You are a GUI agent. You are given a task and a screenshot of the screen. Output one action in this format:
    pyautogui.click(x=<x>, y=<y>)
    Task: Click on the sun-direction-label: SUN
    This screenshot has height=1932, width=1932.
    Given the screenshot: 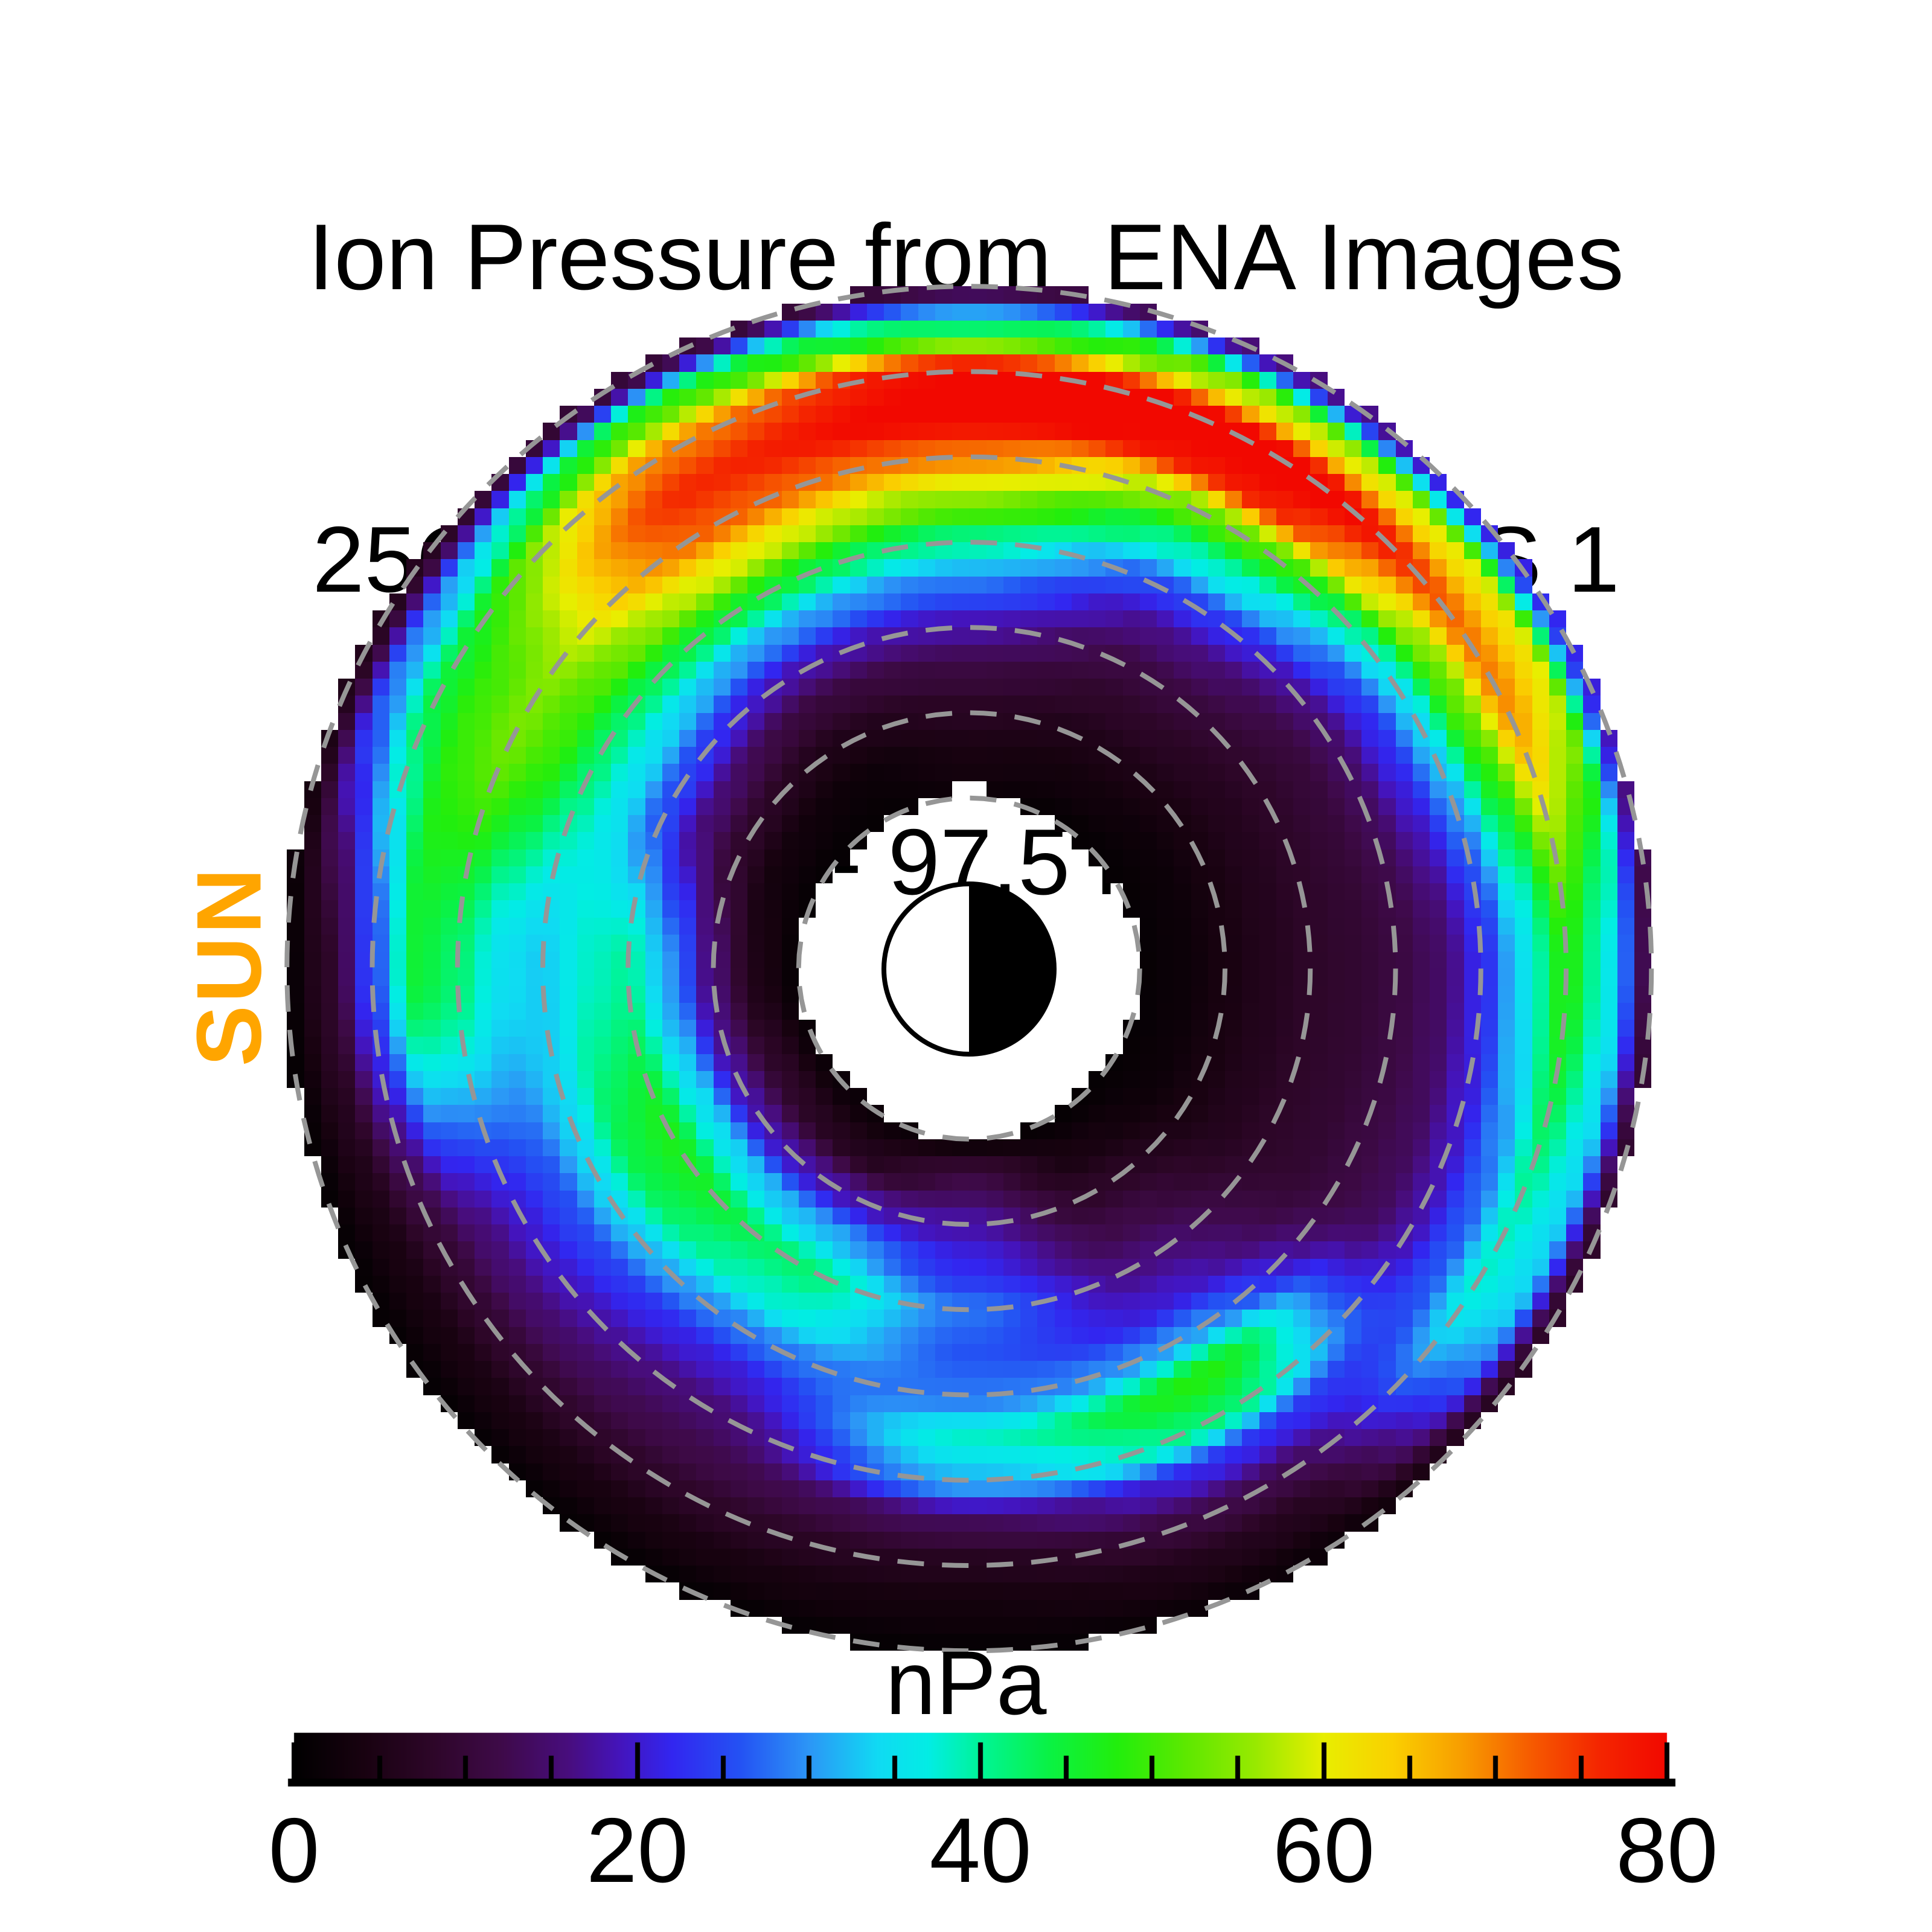 What is the action you would take?
    pyautogui.click(x=230, y=966)
    